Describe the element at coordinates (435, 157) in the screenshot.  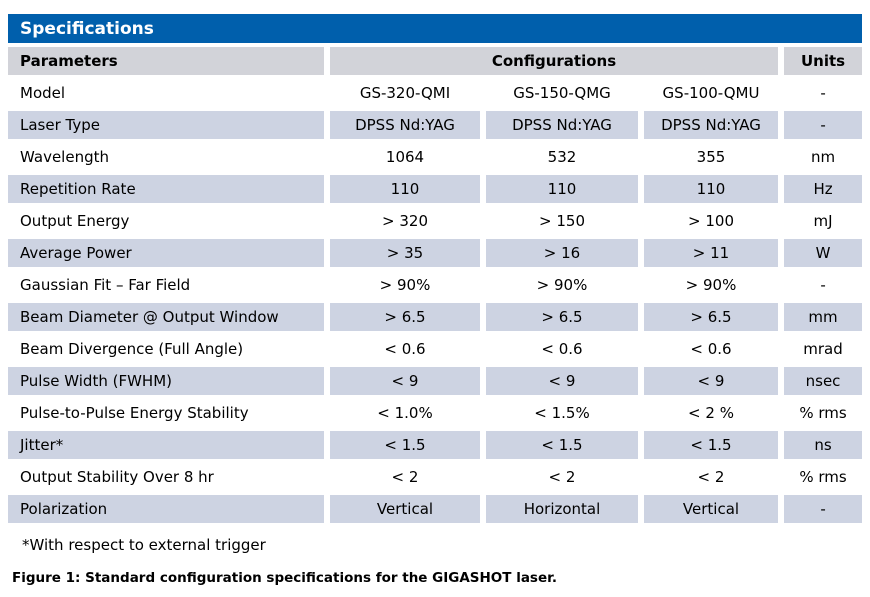
I see `table-row: Wavelength 1064 532 355 nm` at that location.